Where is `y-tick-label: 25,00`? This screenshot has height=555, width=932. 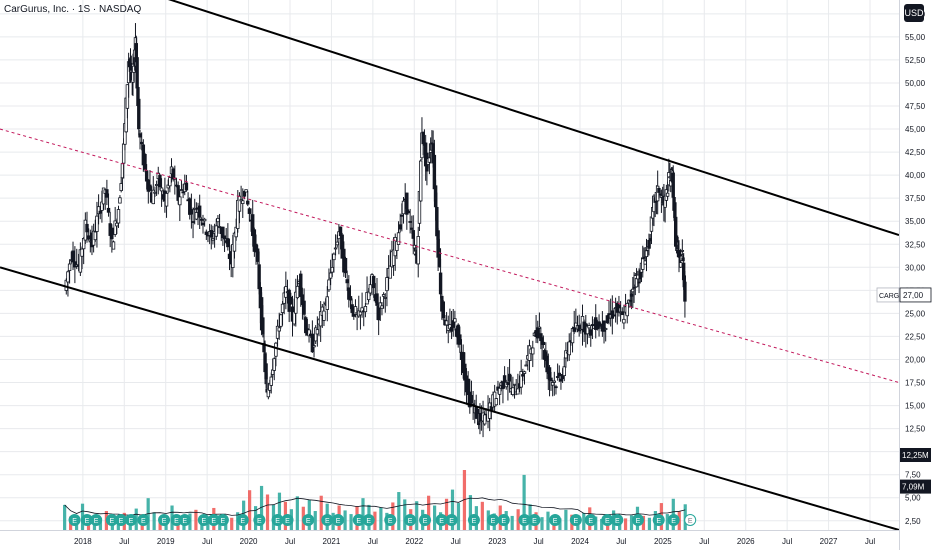
y-tick-label: 25,00 is located at coordinates (915, 313).